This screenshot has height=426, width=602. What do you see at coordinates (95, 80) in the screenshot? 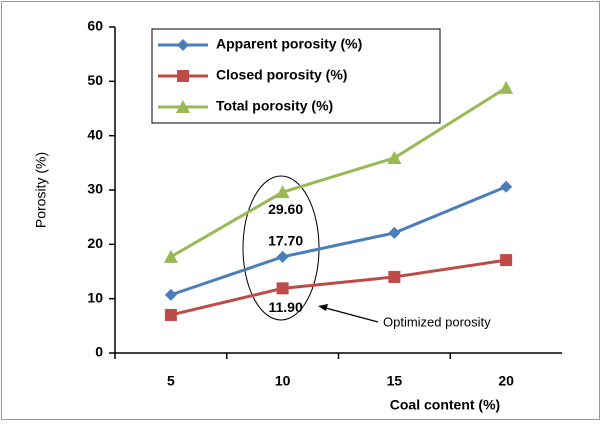
I see `y-tick-label: 50` at bounding box center [95, 80].